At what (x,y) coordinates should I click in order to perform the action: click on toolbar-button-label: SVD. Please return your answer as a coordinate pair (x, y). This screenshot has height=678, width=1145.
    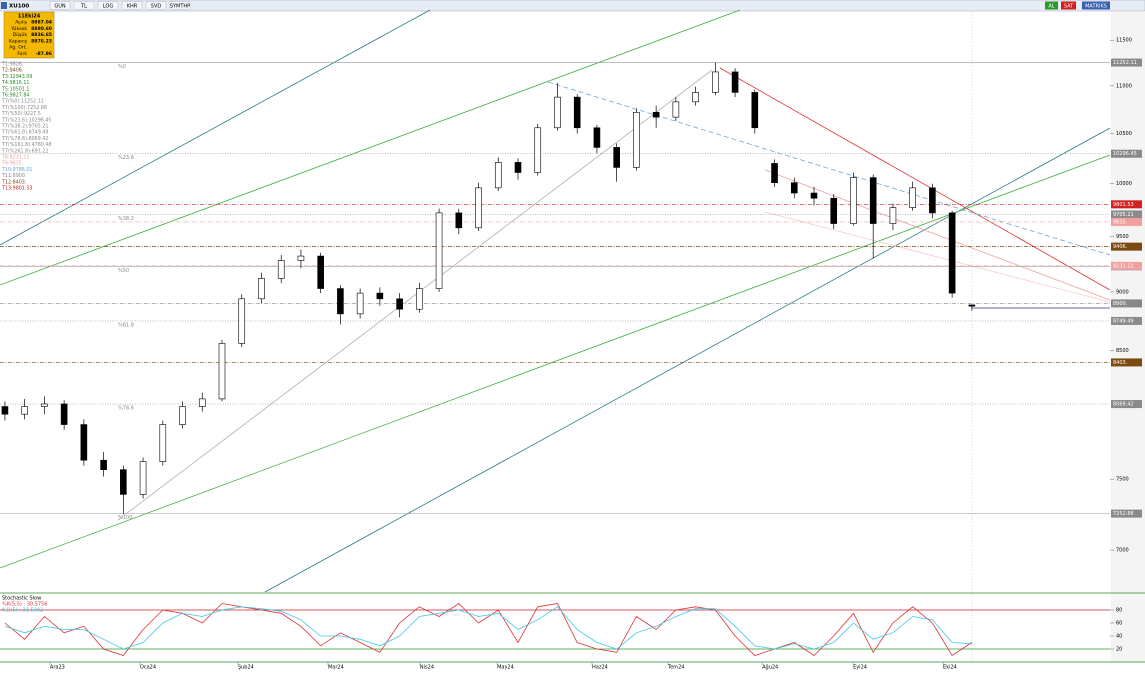
    Looking at the image, I should click on (156, 7).